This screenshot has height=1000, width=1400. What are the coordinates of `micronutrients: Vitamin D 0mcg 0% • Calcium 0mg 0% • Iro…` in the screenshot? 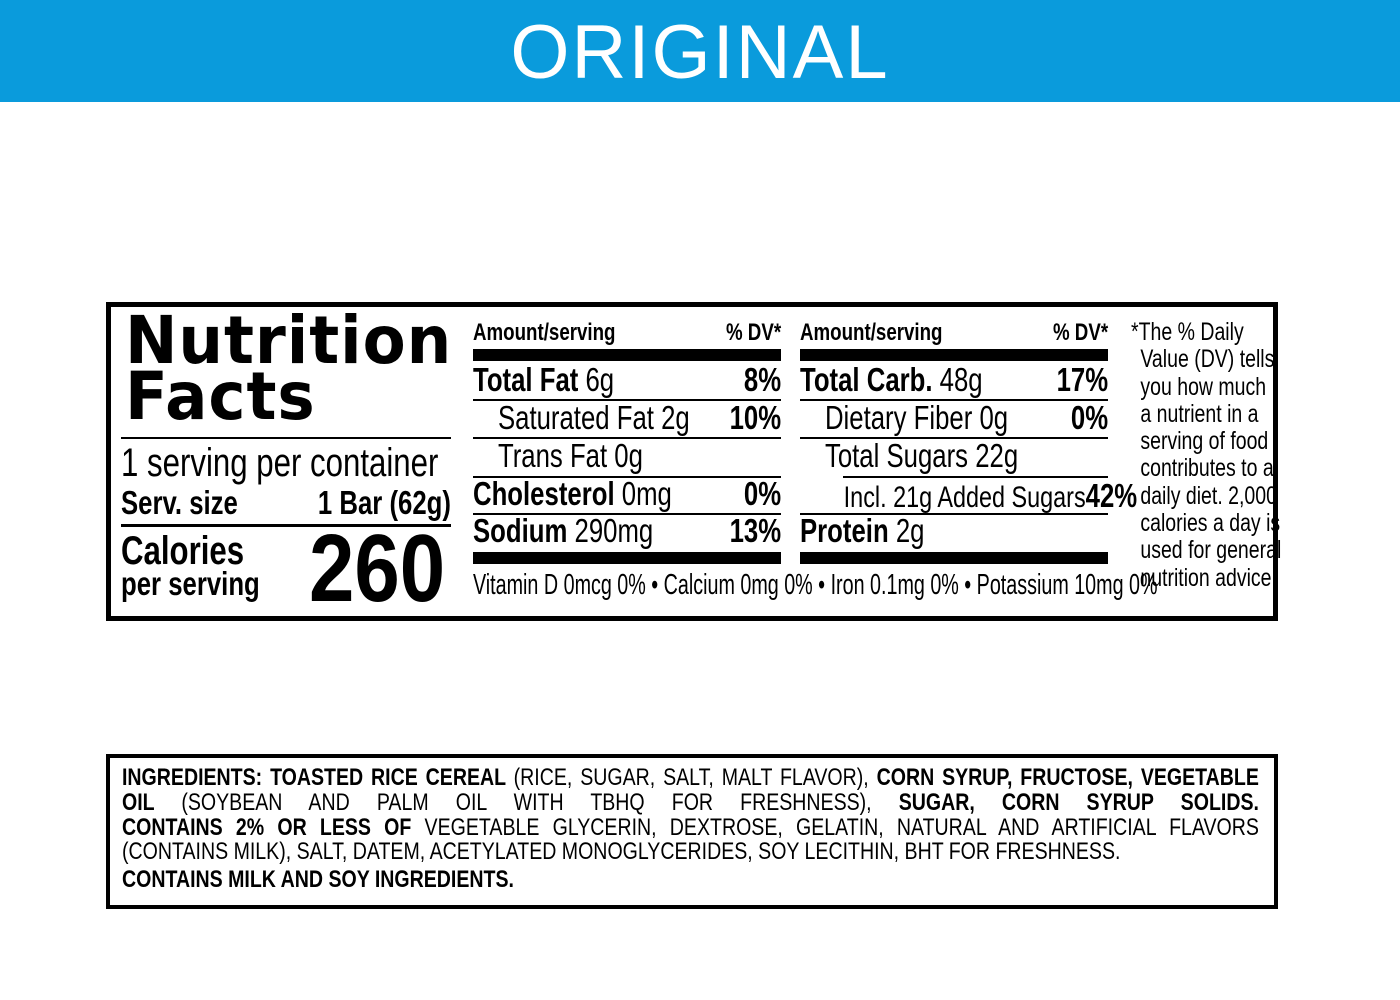 It's located at (815, 585).